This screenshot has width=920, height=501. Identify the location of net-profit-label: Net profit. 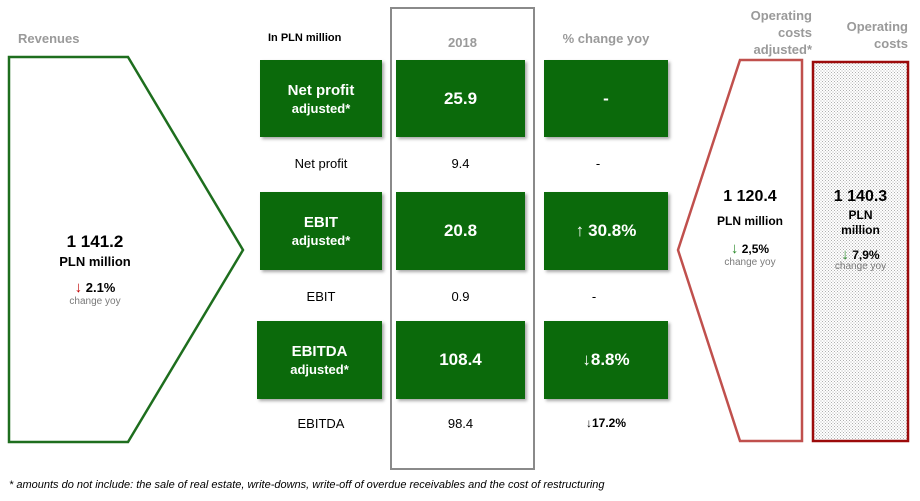
(321, 163).